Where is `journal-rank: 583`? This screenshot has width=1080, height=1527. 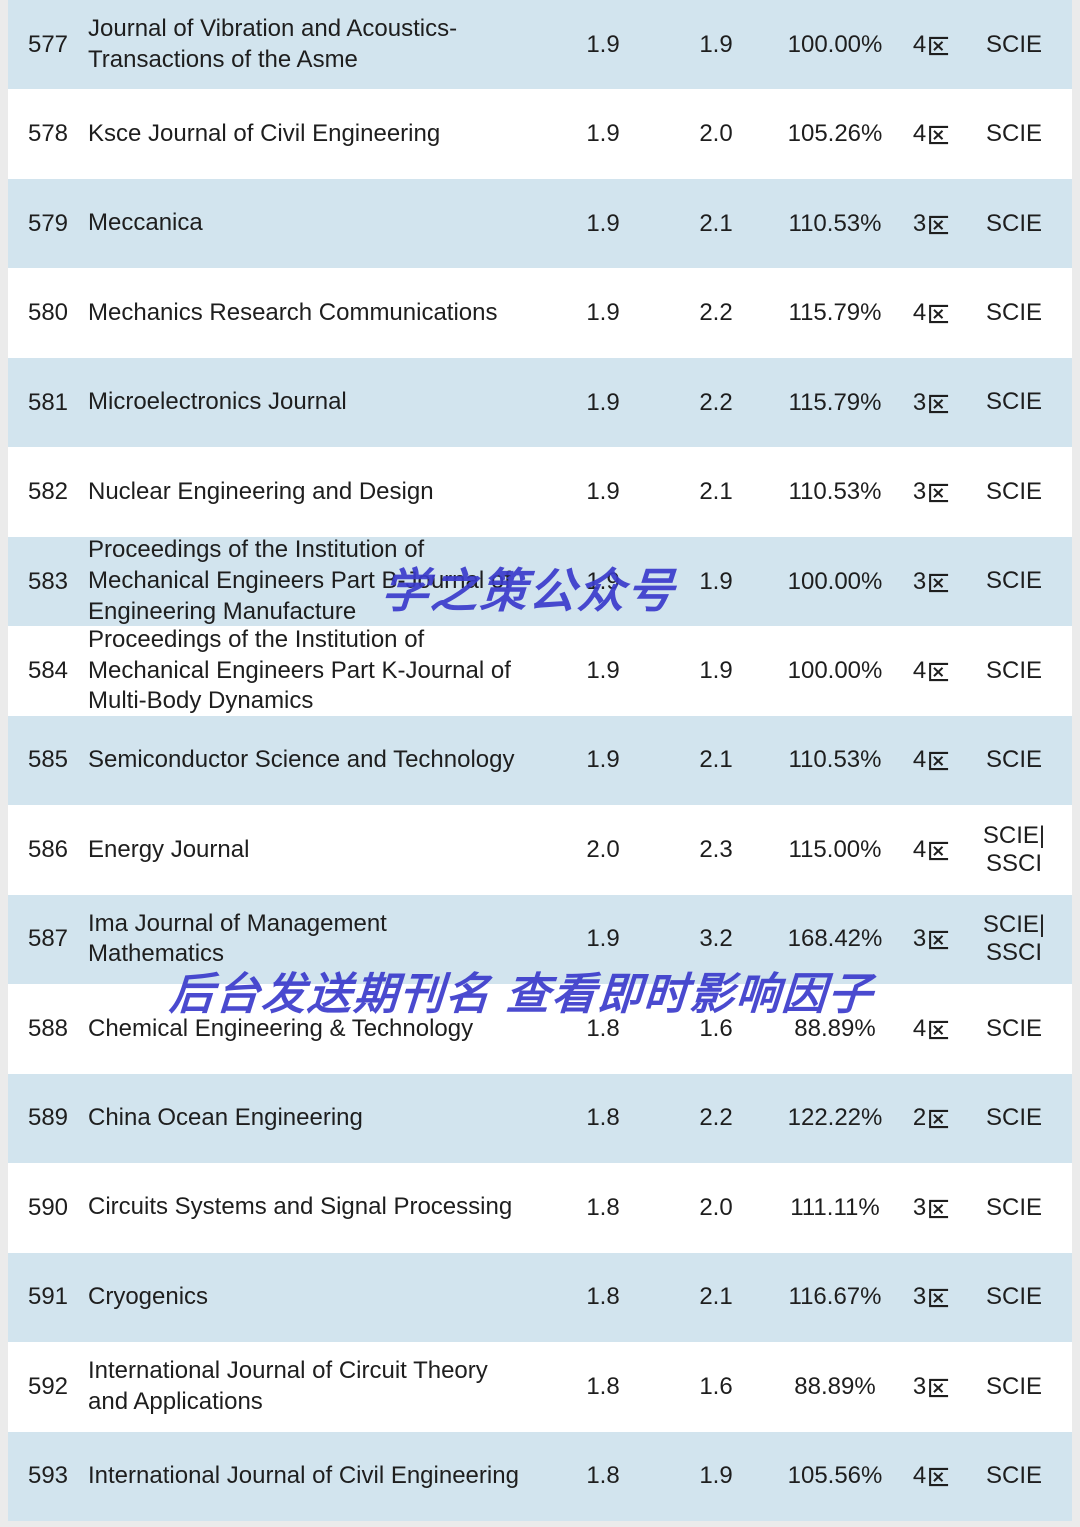 journal-rank: 583 is located at coordinates (48, 581).